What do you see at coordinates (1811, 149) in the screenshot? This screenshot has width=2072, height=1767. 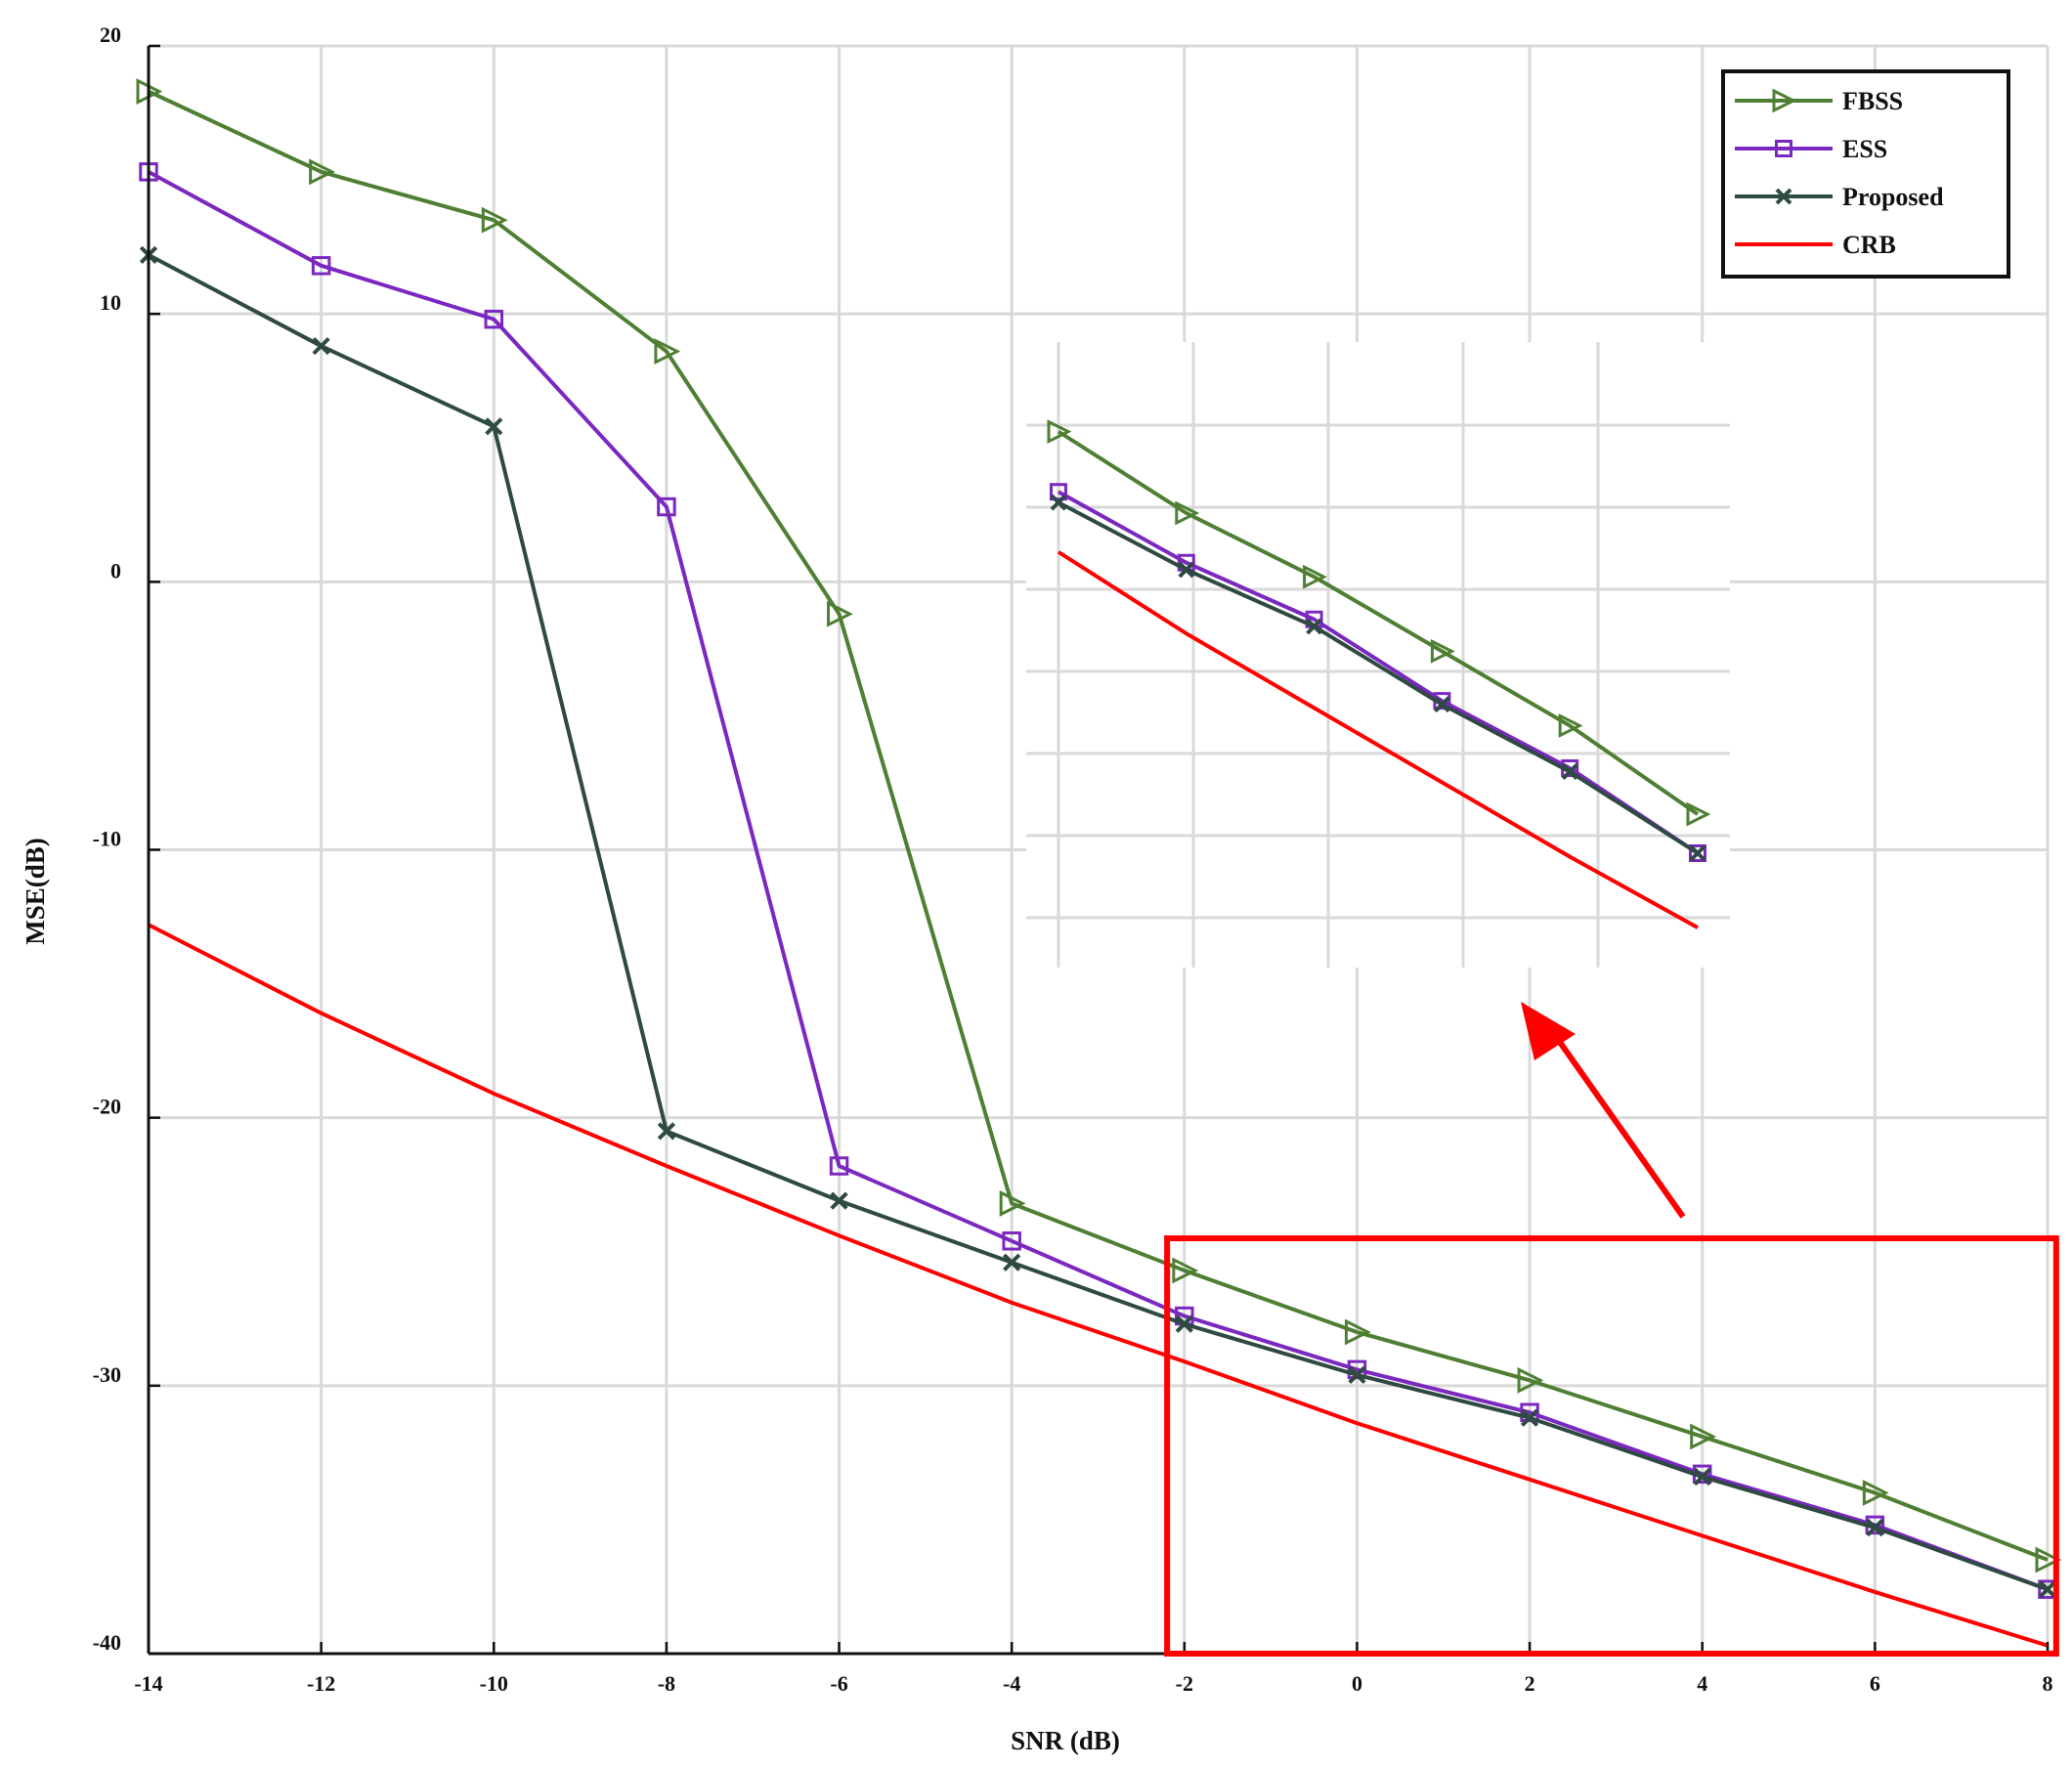 I see `legend-entry-ess: ESS` at bounding box center [1811, 149].